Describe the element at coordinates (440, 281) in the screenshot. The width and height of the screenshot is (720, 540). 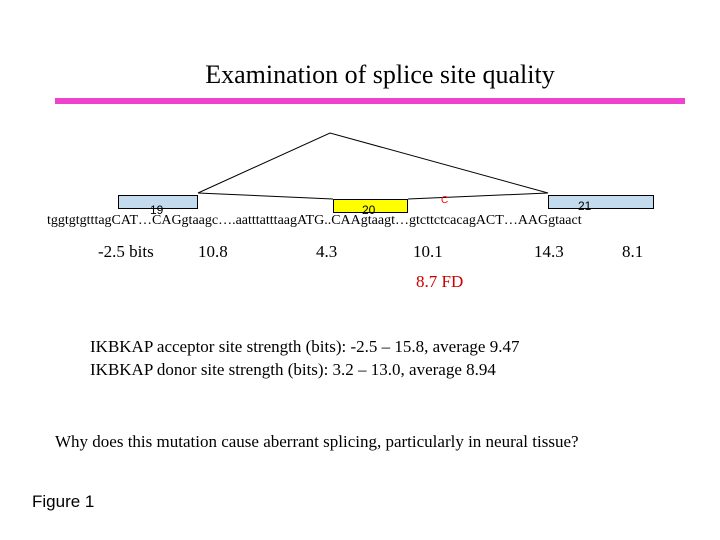
I see `fd-score: 8.7 FD` at that location.